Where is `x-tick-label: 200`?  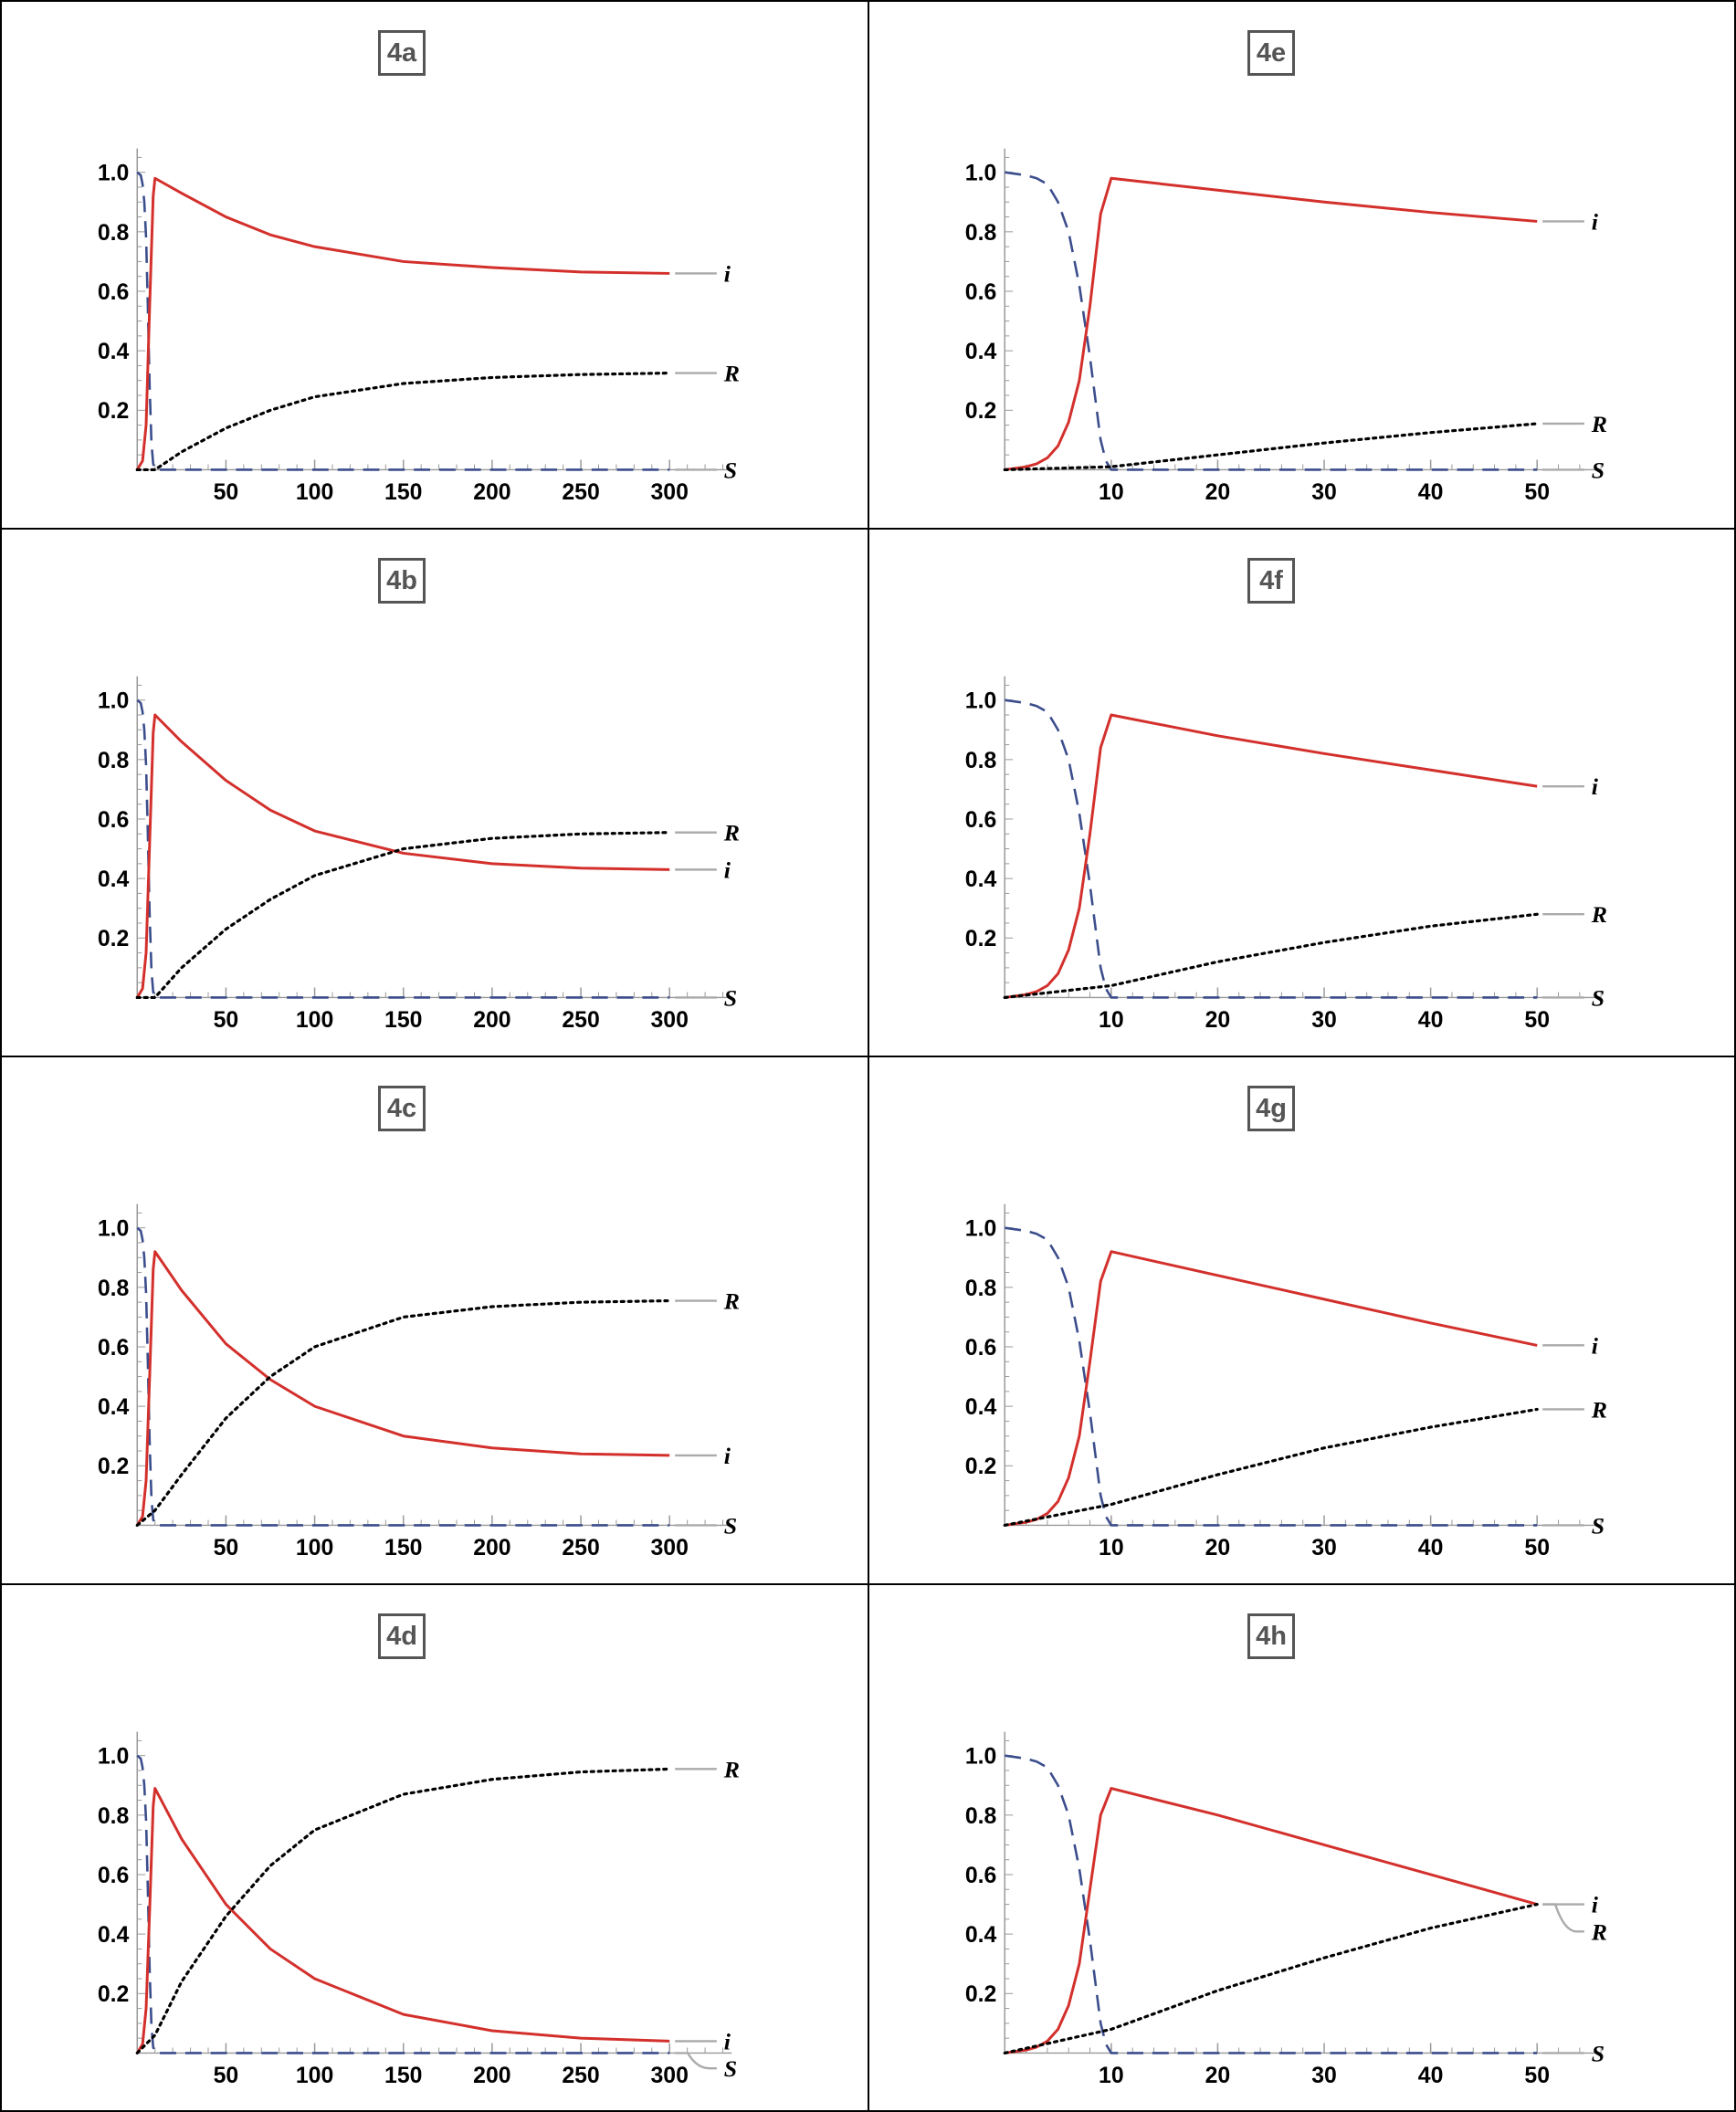
x-tick-label: 200 is located at coordinates (491, 1021).